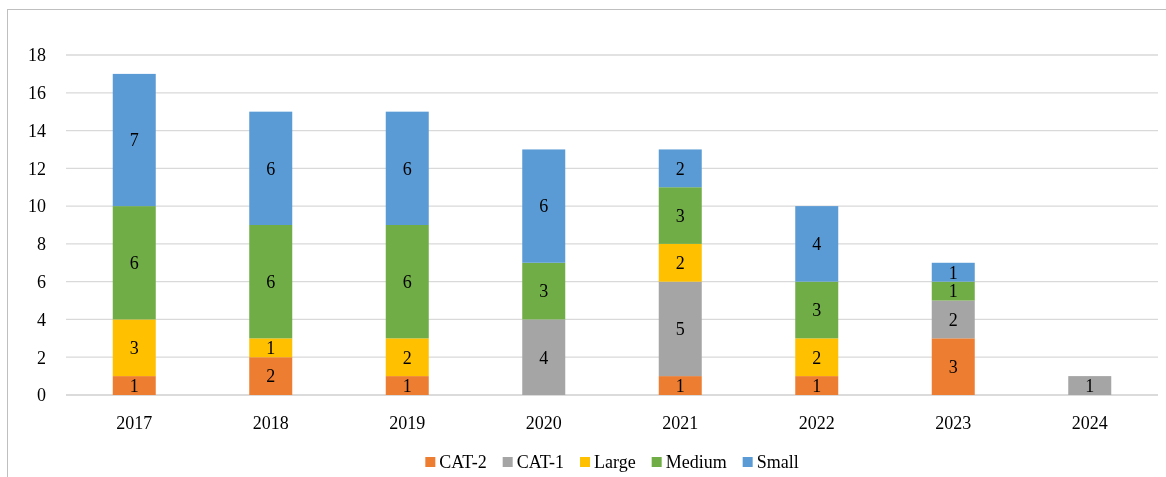 The width and height of the screenshot is (1166, 477). What do you see at coordinates (953, 423) in the screenshot?
I see `x-tick-label: 2023` at bounding box center [953, 423].